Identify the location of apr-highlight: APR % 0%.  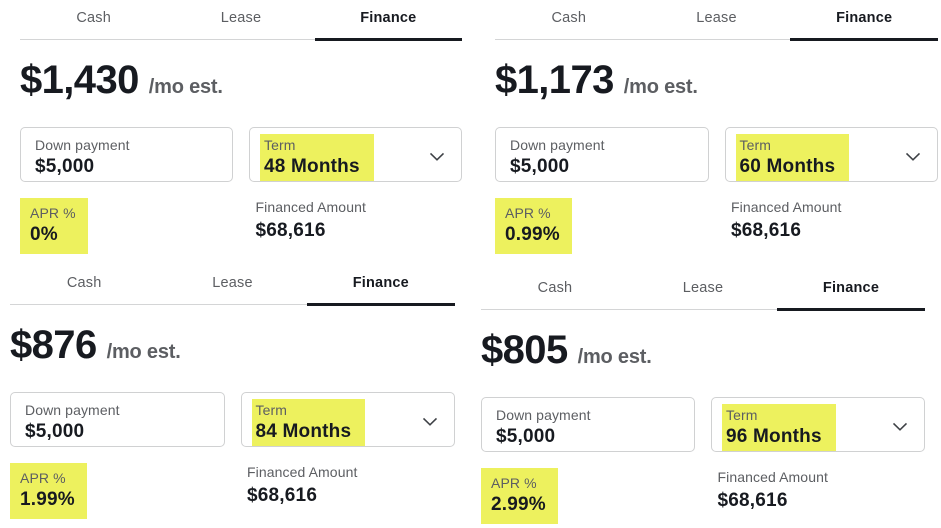
(54, 226).